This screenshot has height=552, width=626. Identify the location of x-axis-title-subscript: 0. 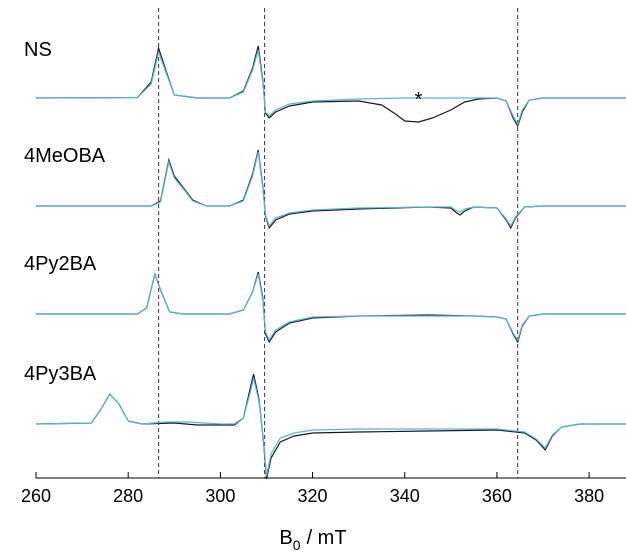
(297, 544).